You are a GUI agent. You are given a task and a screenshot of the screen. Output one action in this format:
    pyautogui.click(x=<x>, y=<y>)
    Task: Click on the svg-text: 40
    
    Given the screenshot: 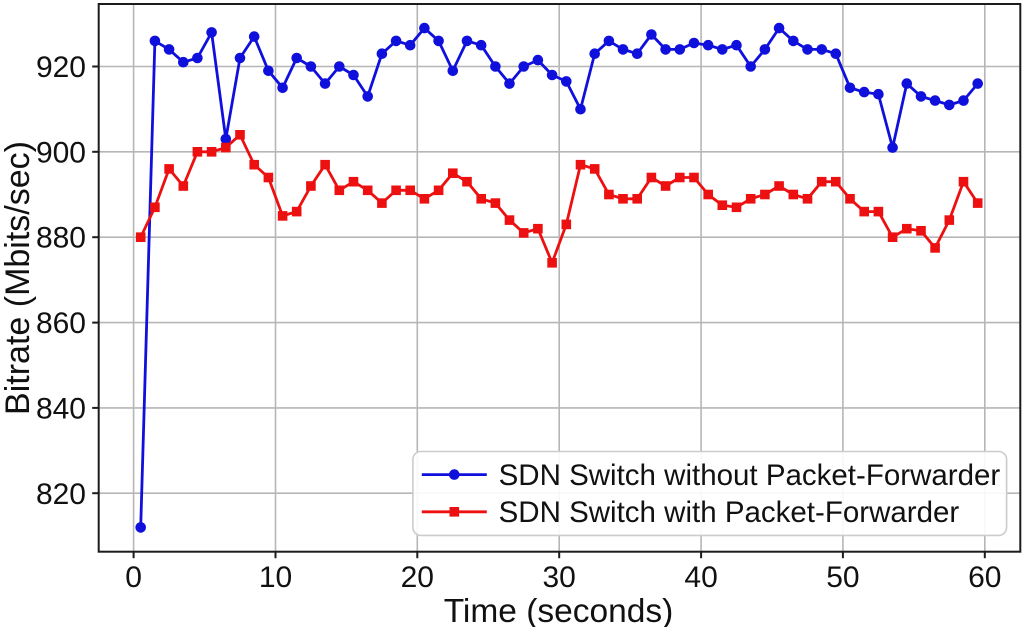 What is the action you would take?
    pyautogui.click(x=700, y=577)
    